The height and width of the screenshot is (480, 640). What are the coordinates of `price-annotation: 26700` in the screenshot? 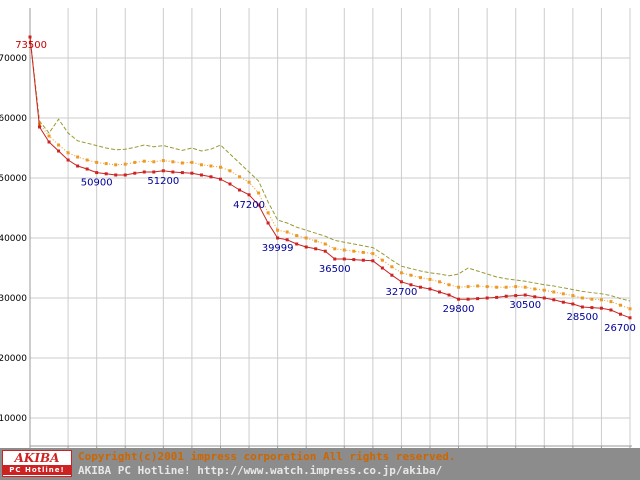 It's located at (620, 328).